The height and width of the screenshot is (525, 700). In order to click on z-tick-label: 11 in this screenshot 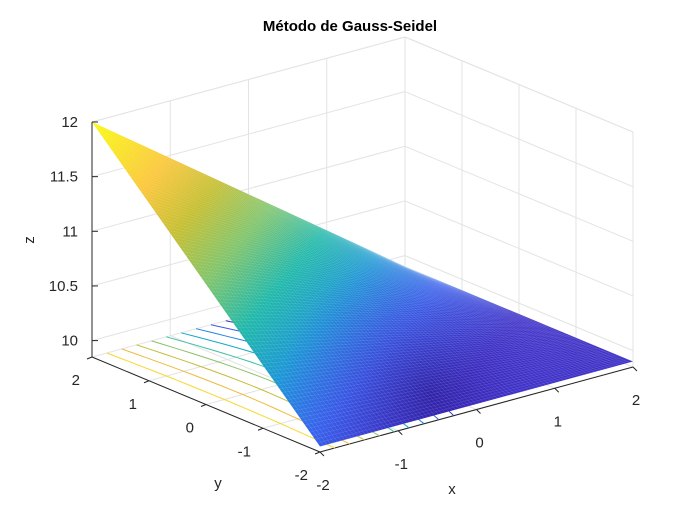, I will do `click(70, 231)`.